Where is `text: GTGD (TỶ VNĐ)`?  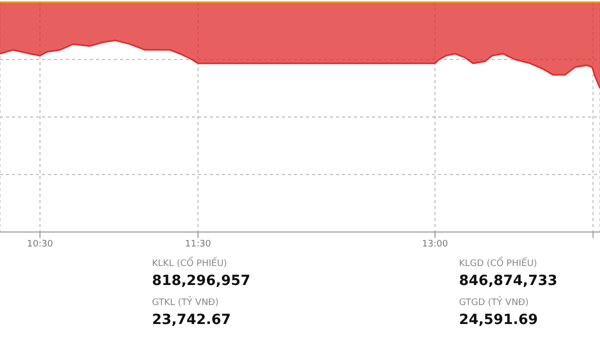 text: GTGD (TỶ VNĐ) is located at coordinates (494, 303).